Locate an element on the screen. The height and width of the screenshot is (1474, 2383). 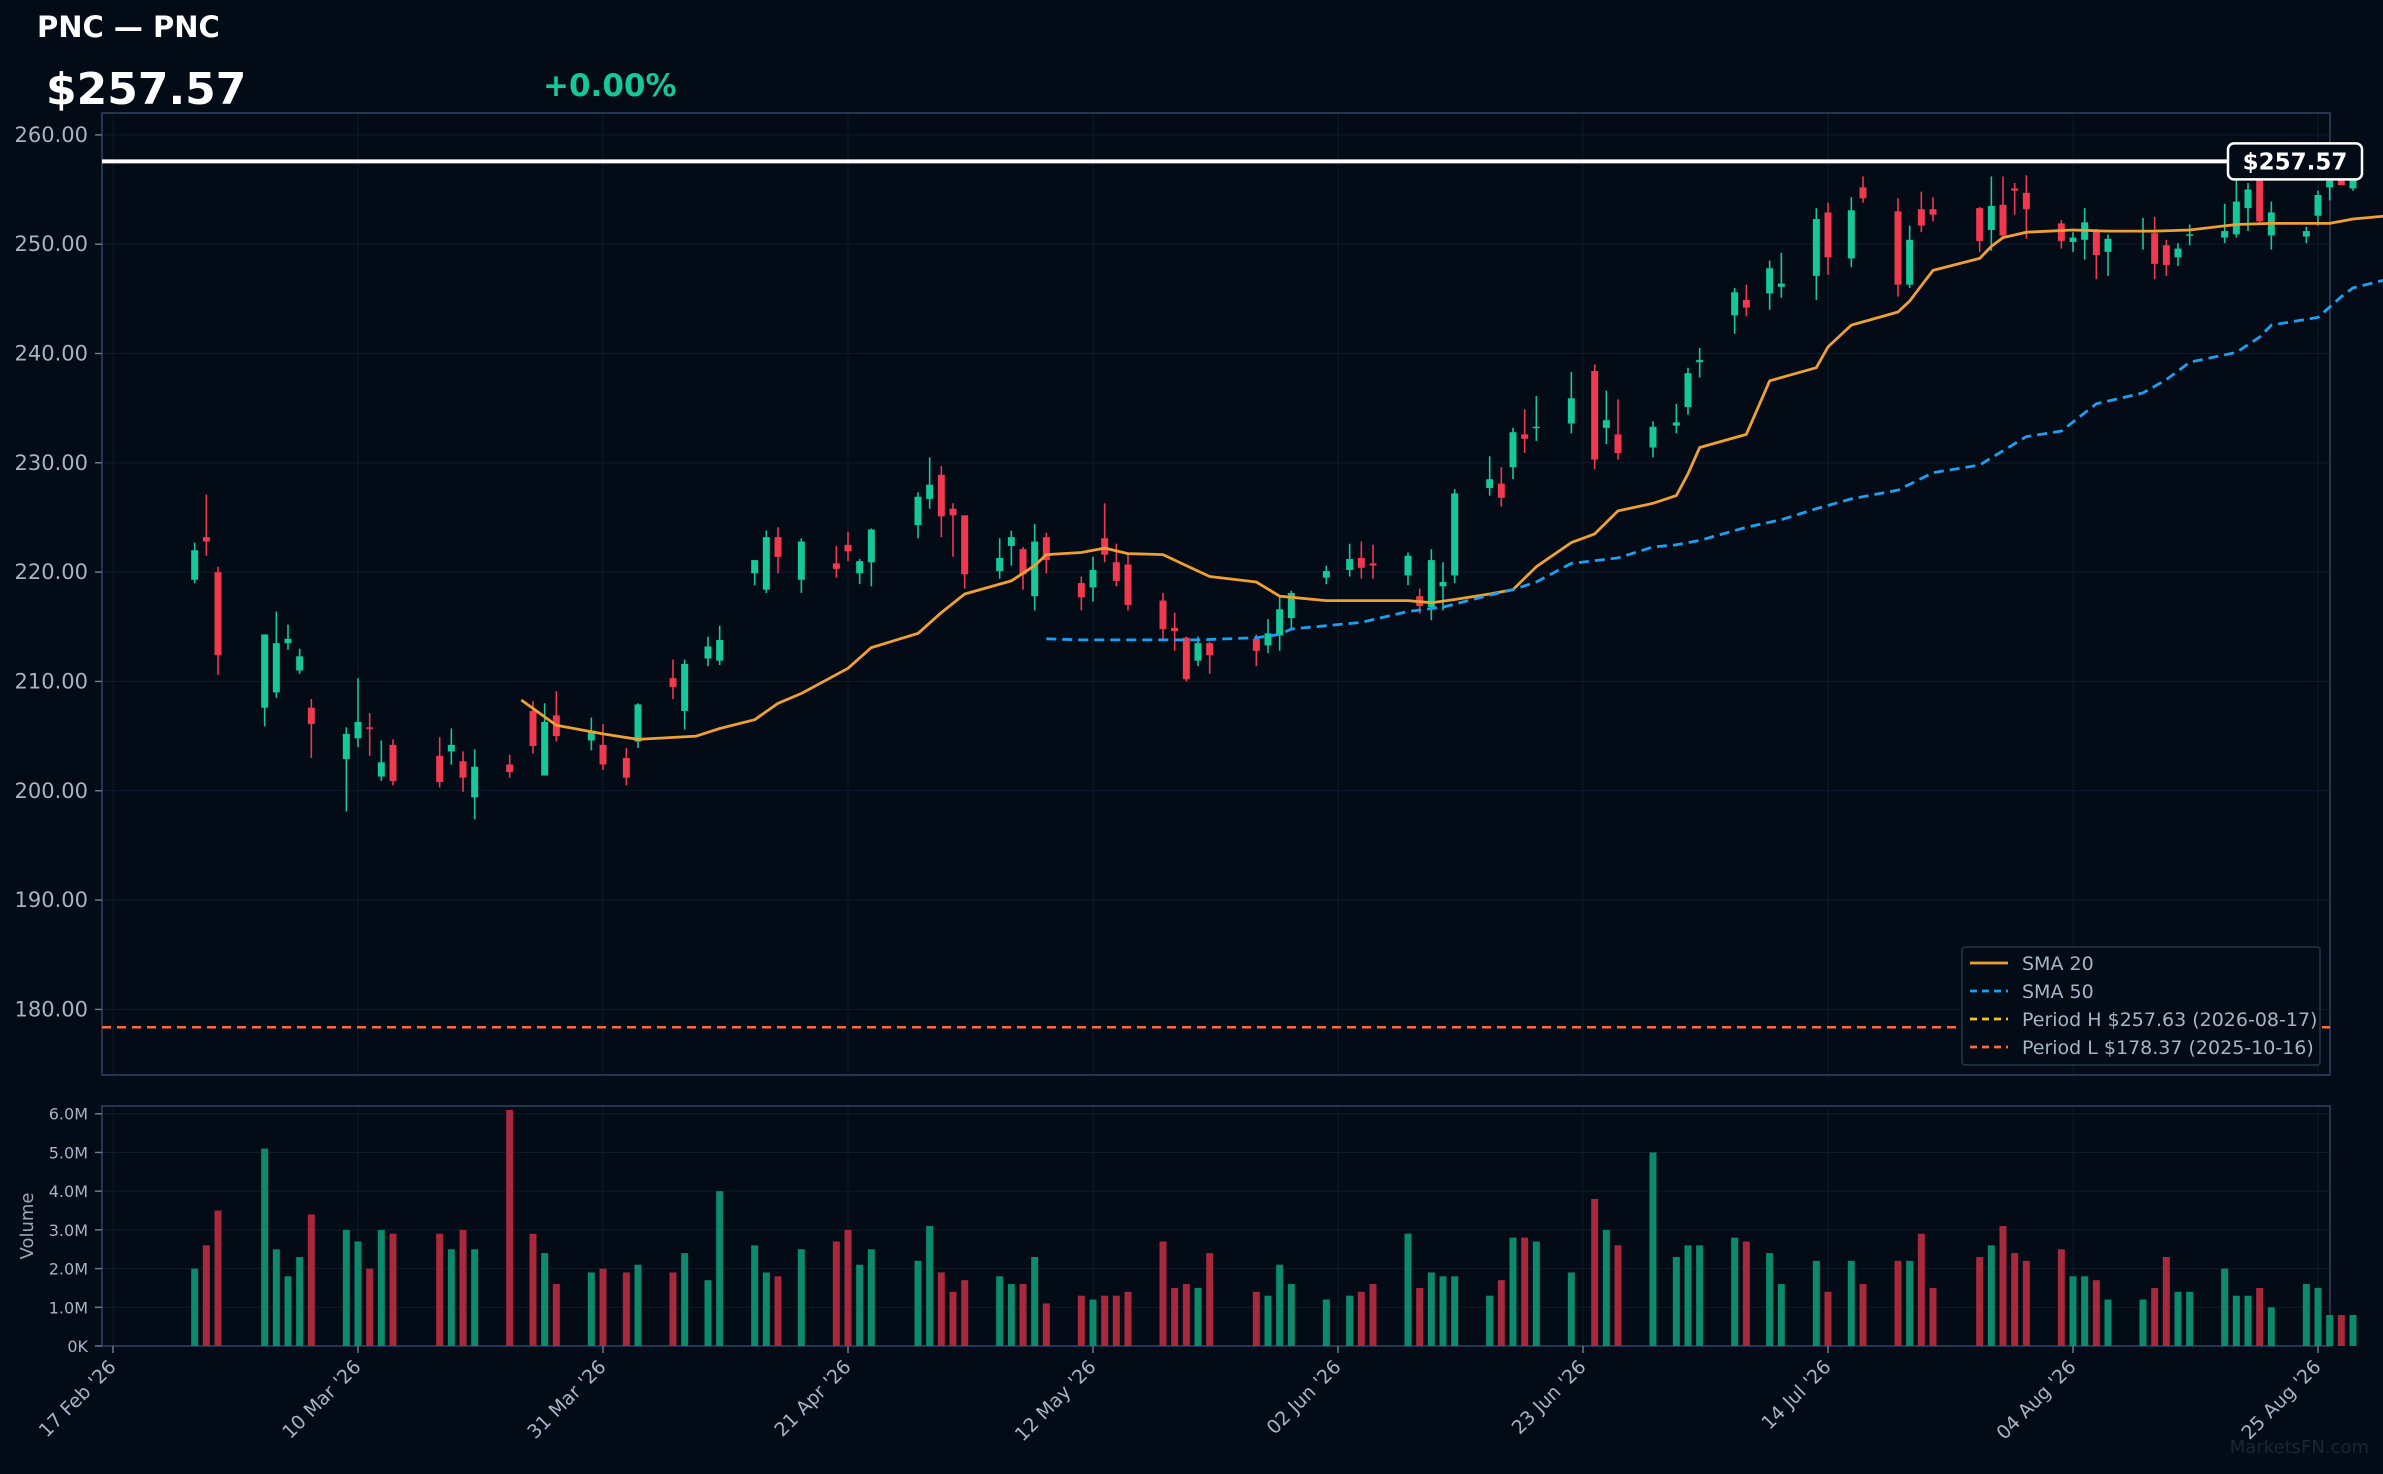
legend-label-sma20: SMA 20 is located at coordinates (2058, 964).